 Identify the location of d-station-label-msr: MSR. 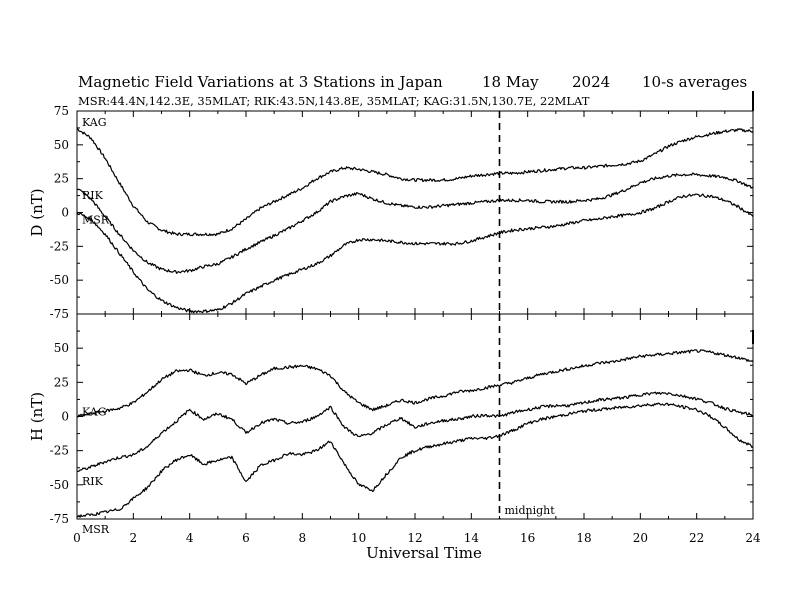
(96, 219).